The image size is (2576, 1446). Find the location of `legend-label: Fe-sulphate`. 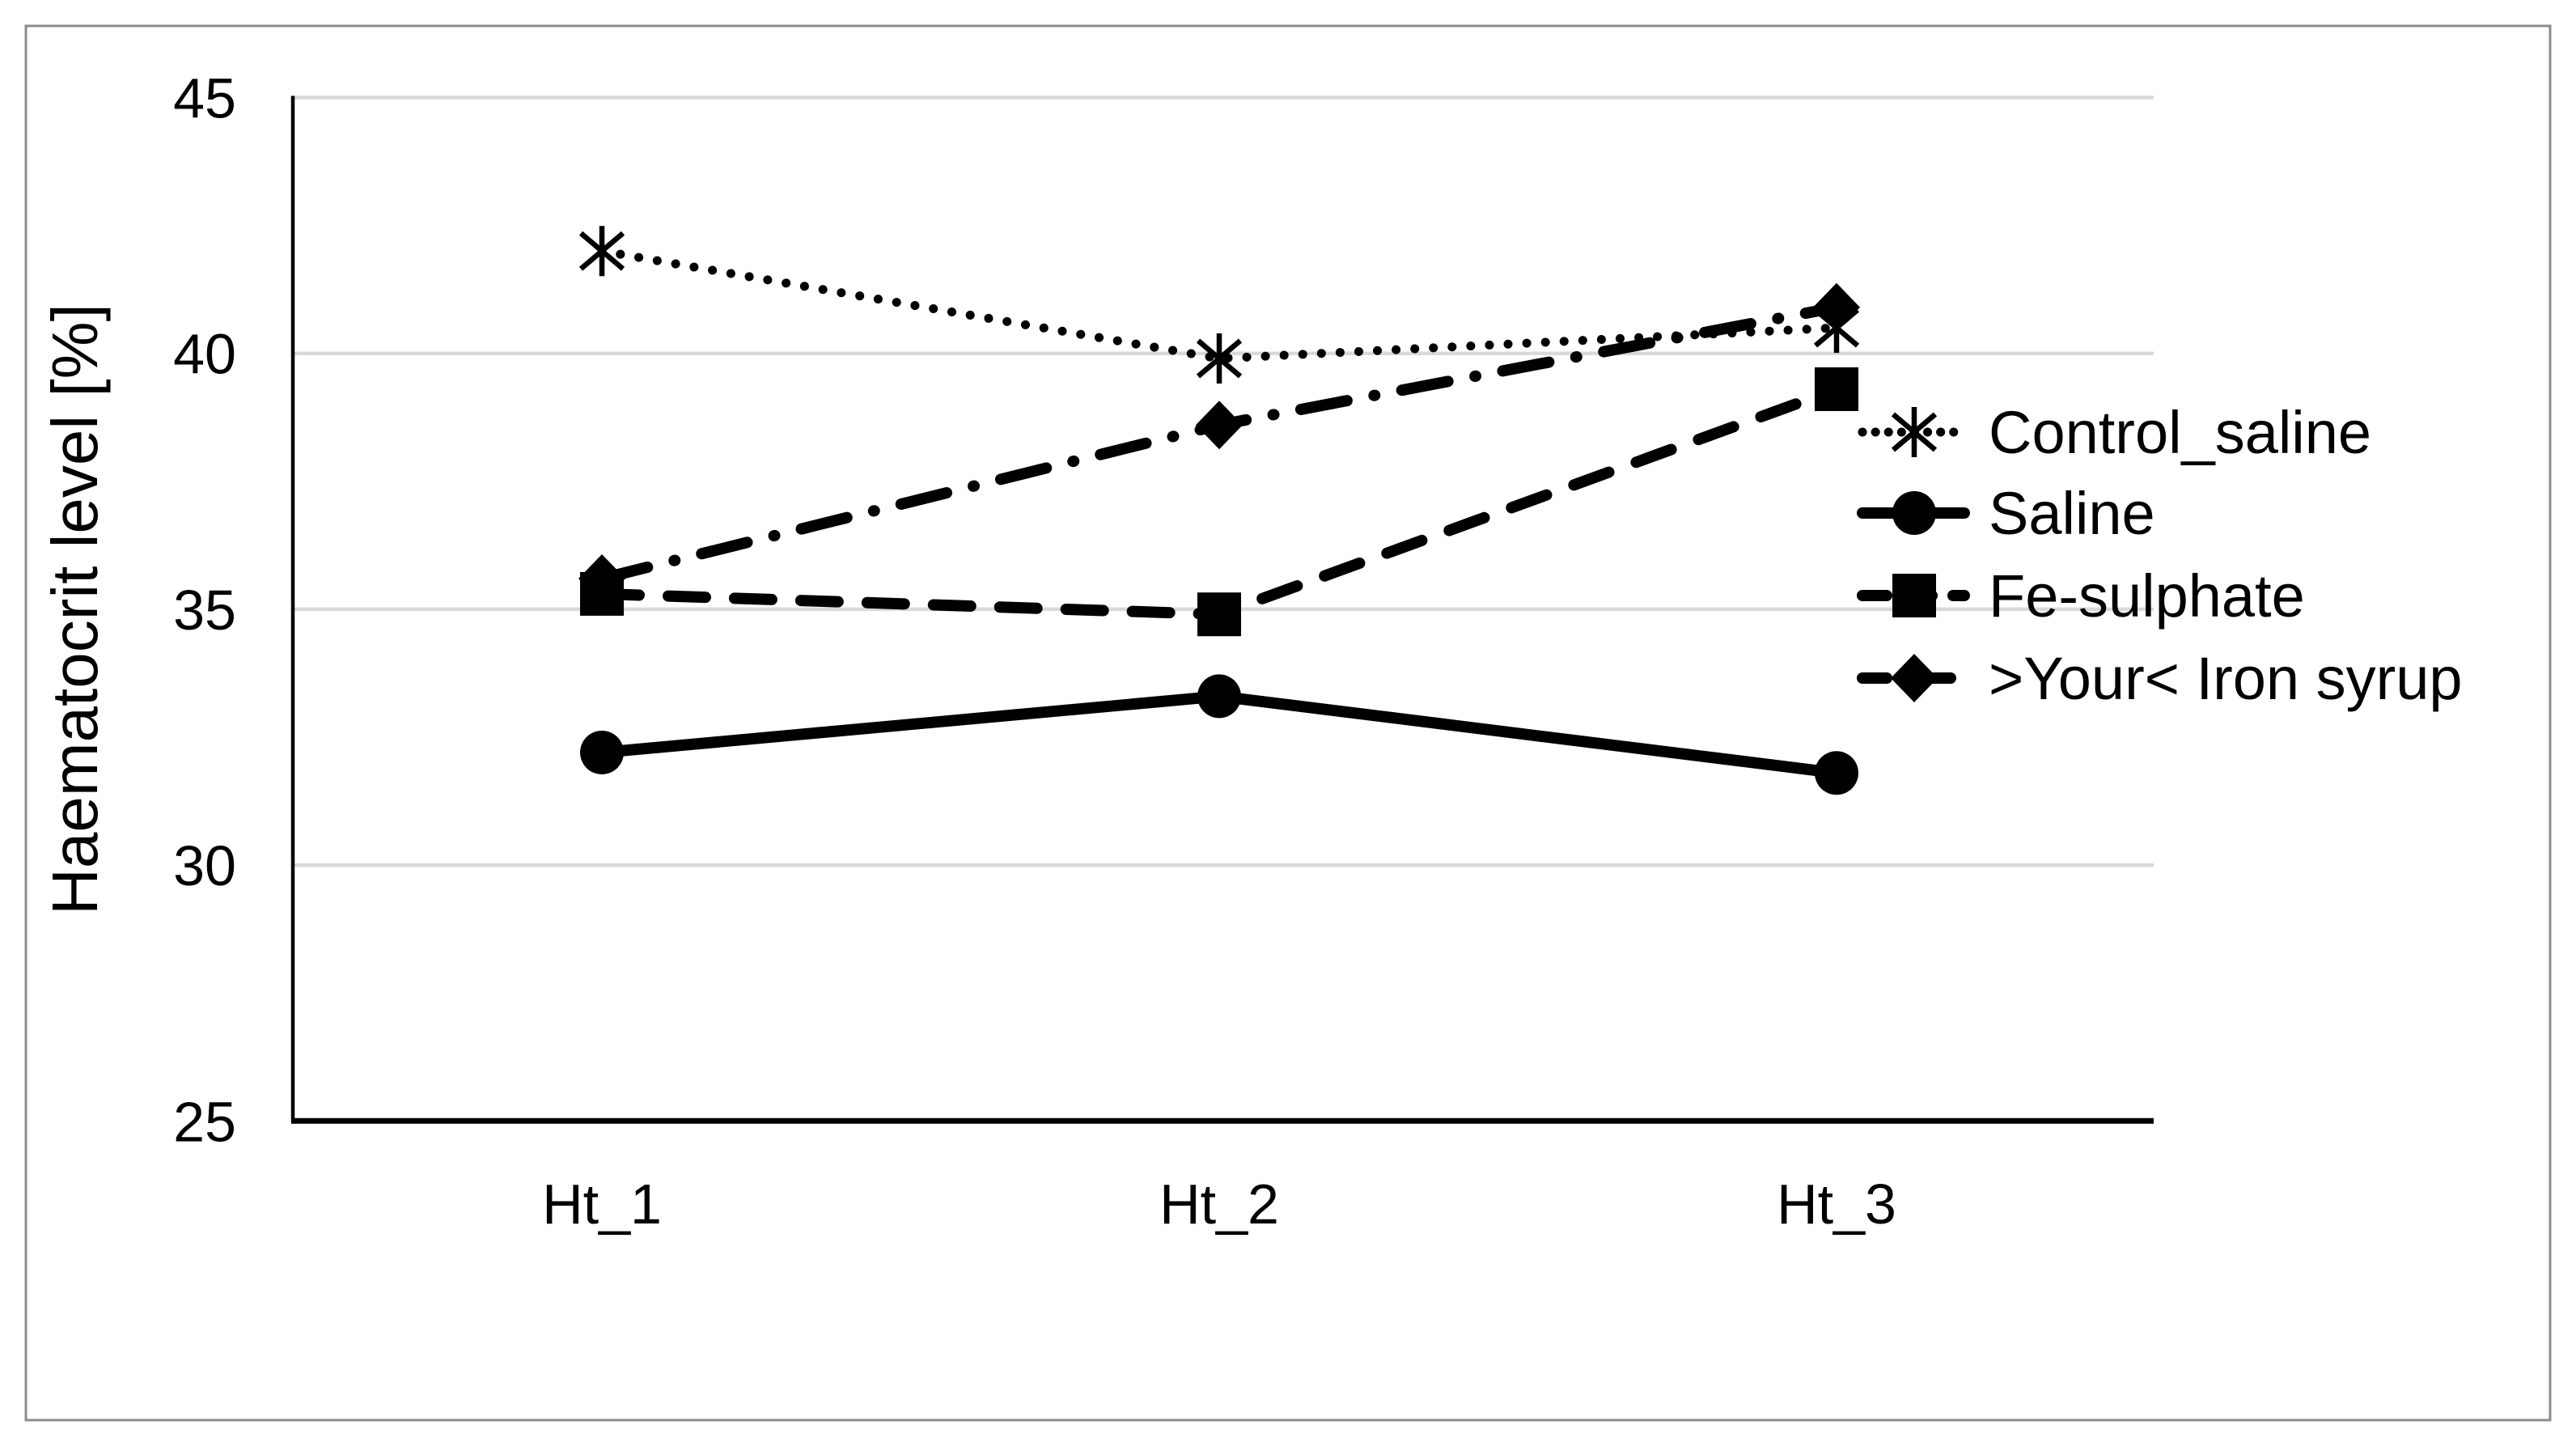

legend-label: Fe-sulphate is located at coordinates (2147, 596).